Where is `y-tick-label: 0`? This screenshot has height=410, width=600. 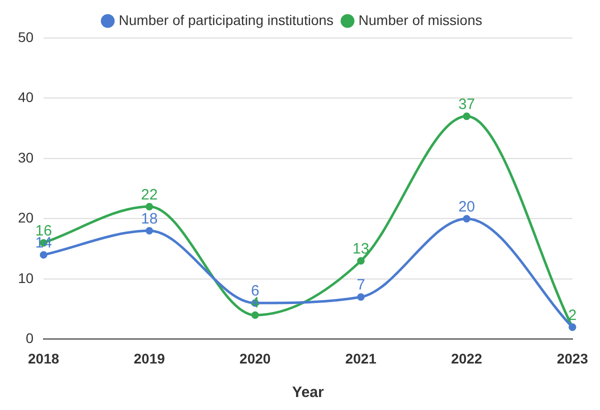 y-tick-label: 0 is located at coordinates (30, 338).